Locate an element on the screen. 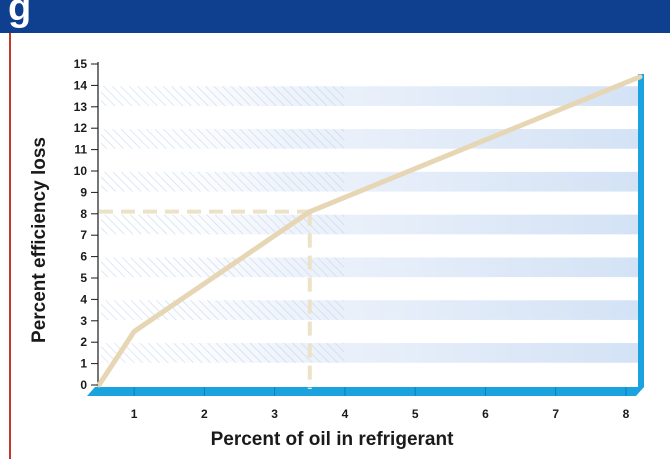 This screenshot has width=670, height=459. x-tick-label: 3 is located at coordinates (274, 414).